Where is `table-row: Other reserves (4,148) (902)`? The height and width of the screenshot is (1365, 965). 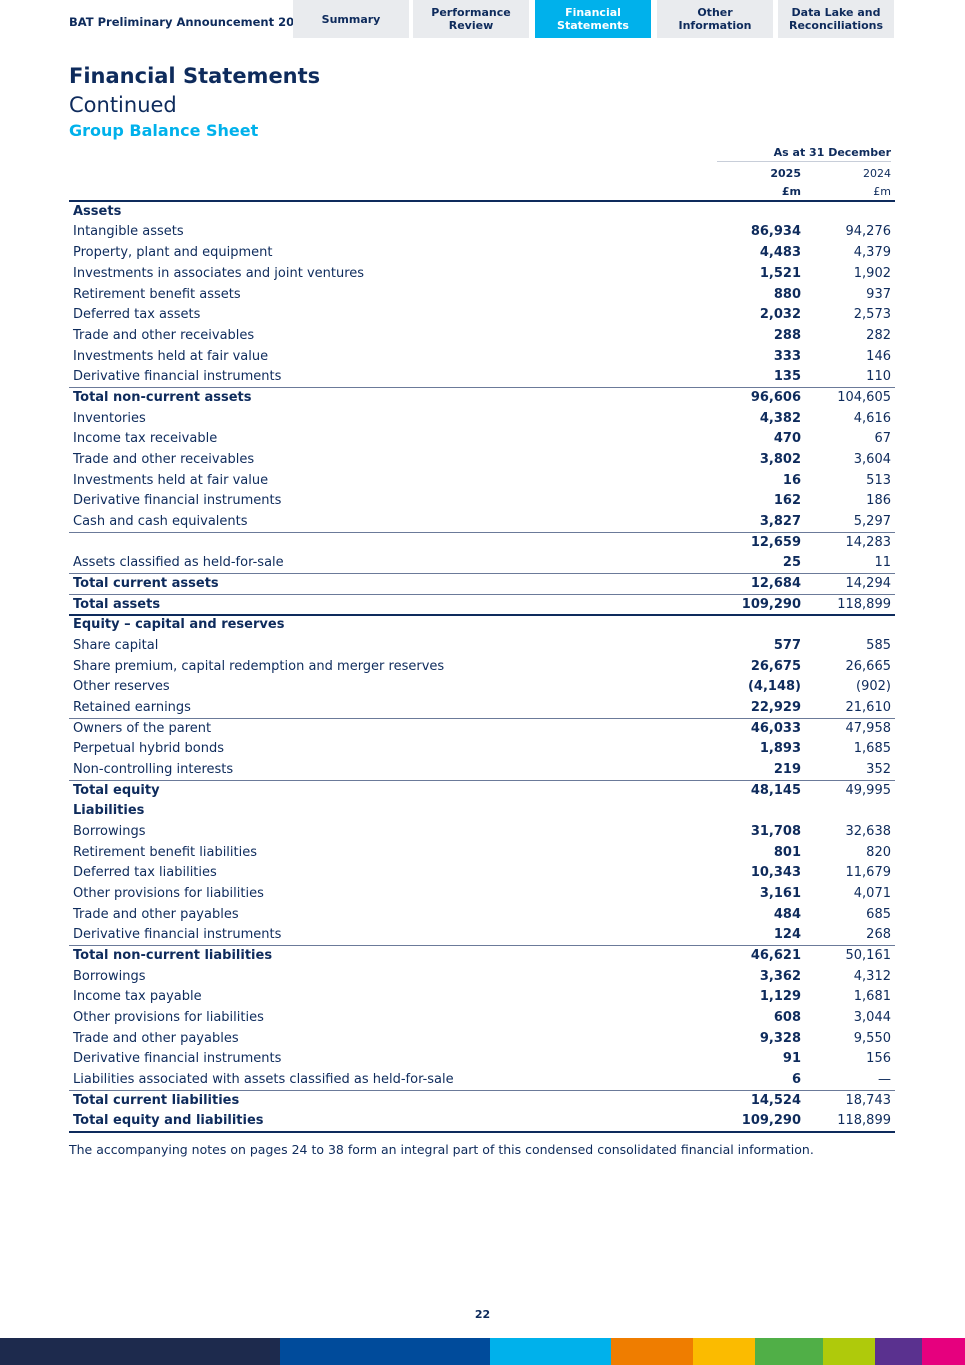 table-row: Other reserves (4,148) (902) is located at coordinates (482, 686).